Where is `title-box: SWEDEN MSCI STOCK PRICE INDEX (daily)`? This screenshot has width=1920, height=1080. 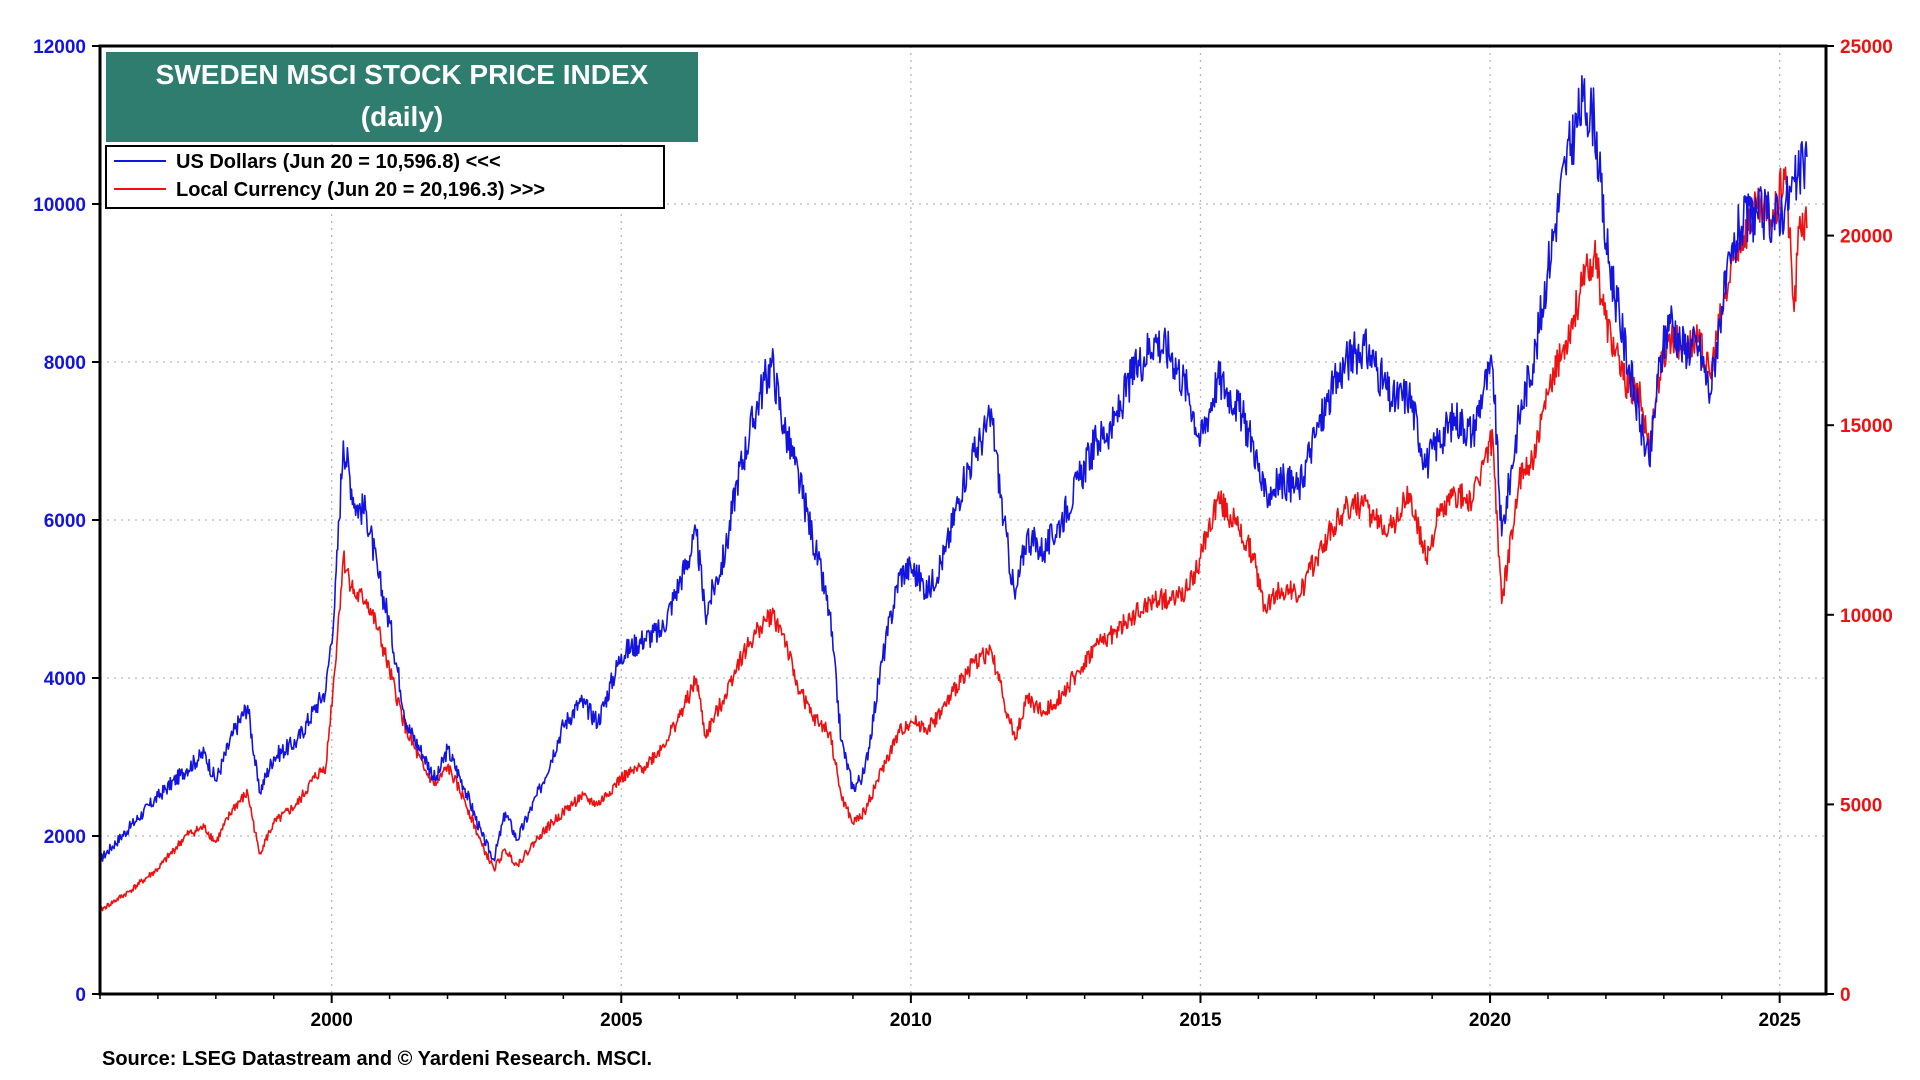
title-box: SWEDEN MSCI STOCK PRICE INDEX (daily) is located at coordinates (402, 97).